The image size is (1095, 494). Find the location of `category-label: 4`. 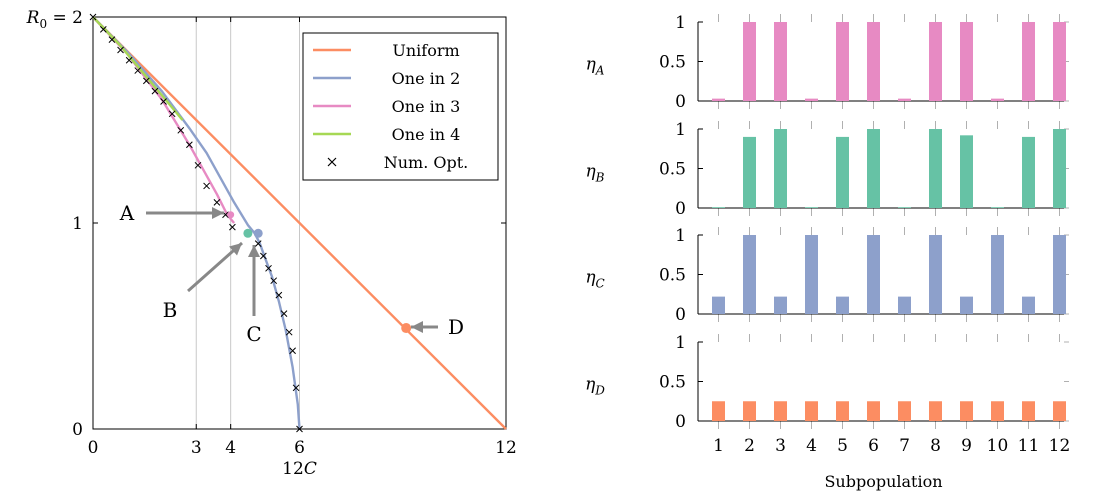

category-label: 4 is located at coordinates (811, 446).